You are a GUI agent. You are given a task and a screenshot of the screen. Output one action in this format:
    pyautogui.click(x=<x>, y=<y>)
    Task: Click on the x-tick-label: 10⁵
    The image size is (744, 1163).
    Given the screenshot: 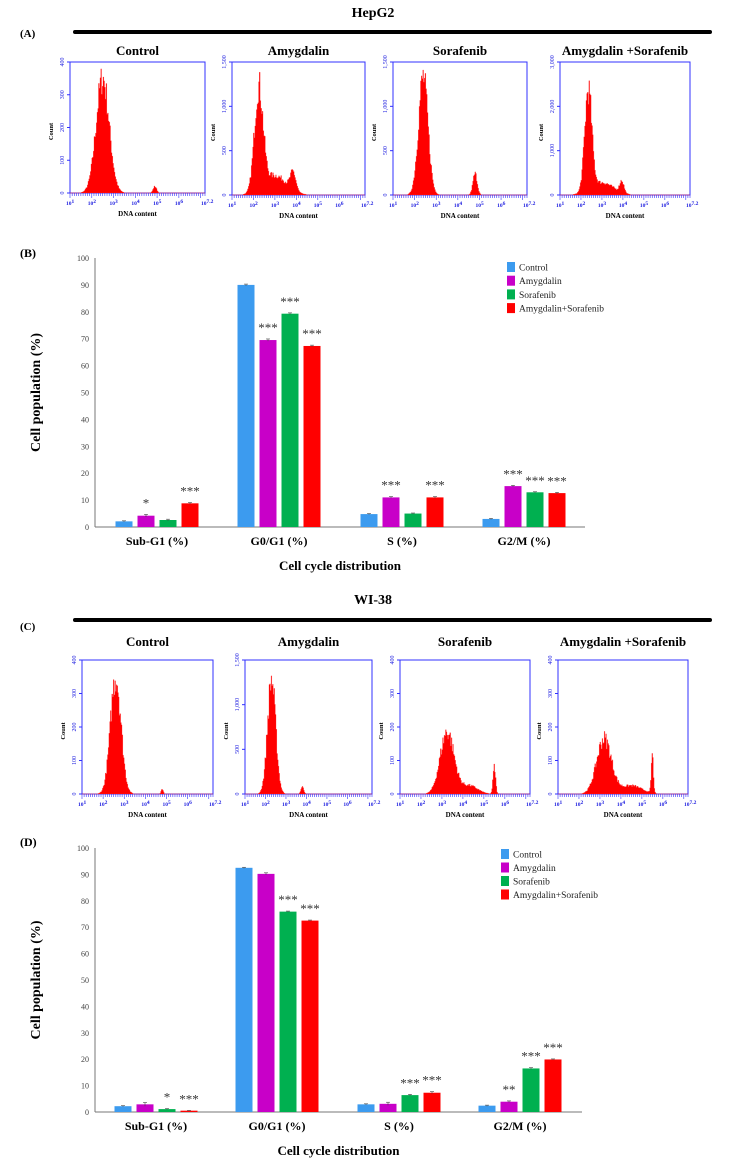 What is the action you would take?
    pyautogui.click(x=484, y=804)
    